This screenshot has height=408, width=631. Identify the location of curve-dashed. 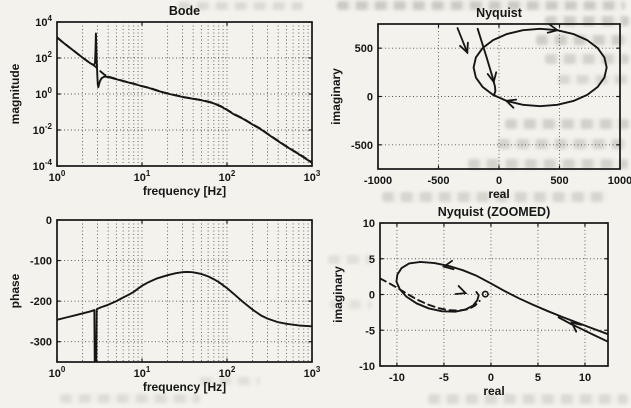
(430, 294).